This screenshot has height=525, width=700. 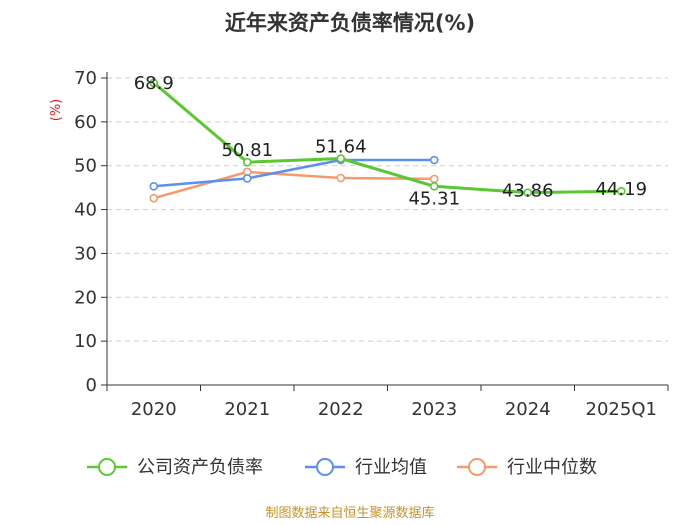 What do you see at coordinates (341, 409) in the screenshot?
I see `x-tick-label: 2022` at bounding box center [341, 409].